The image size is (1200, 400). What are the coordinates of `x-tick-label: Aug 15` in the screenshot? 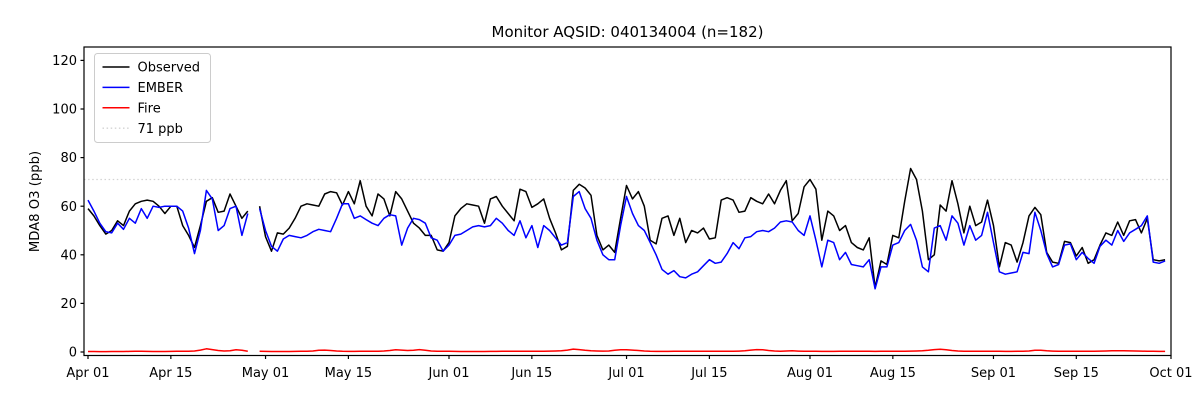 It's located at (893, 373).